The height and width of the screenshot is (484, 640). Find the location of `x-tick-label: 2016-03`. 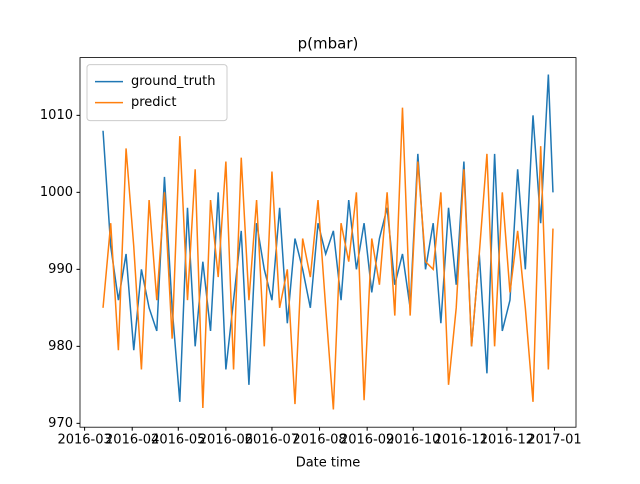

x-tick-label: 2016-03 is located at coordinates (84, 440).